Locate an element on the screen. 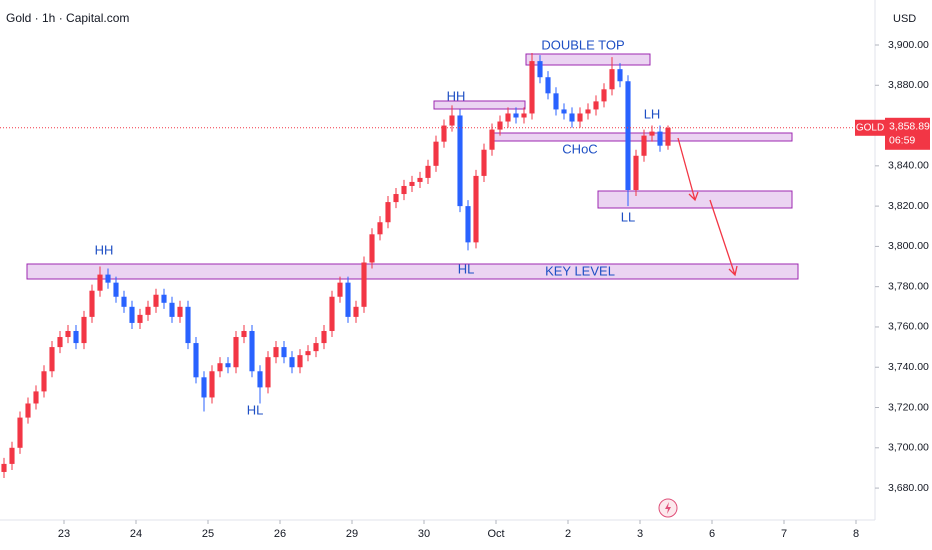 This screenshot has width=932, height=550. arrows is located at coordinates (707, 207).